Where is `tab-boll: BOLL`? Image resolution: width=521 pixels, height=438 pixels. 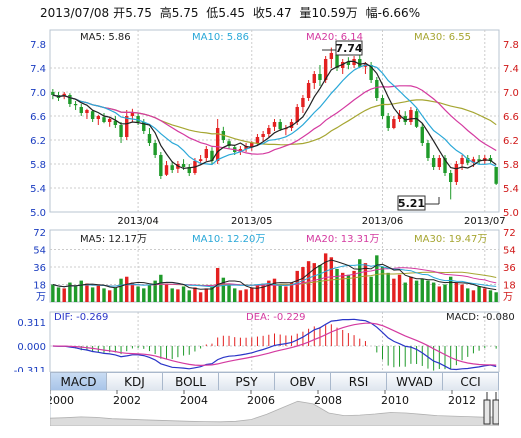
tab-boll: BOLL is located at coordinates (191, 381).